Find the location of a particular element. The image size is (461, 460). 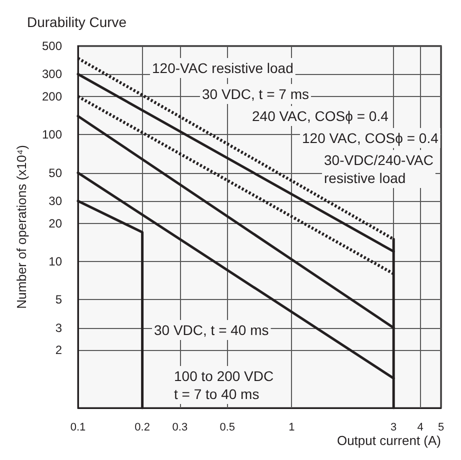

y-tick-label: 200 is located at coordinates (52, 96).